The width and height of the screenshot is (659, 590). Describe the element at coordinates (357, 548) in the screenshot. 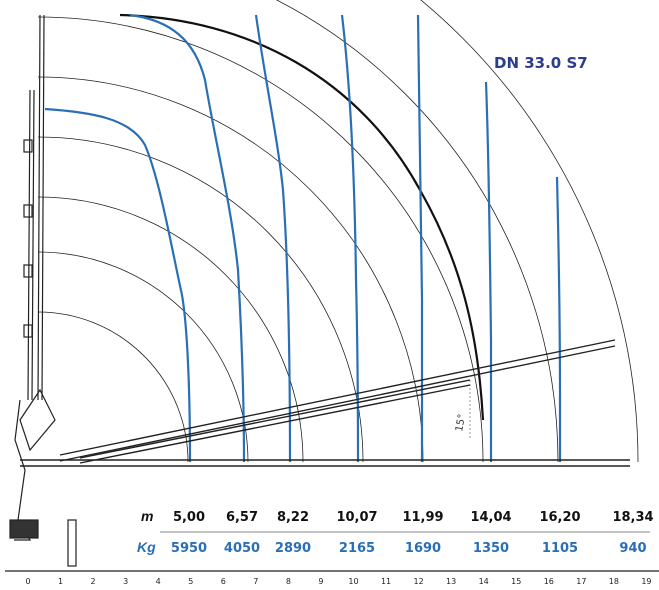

I see `load-value: 2165` at that location.